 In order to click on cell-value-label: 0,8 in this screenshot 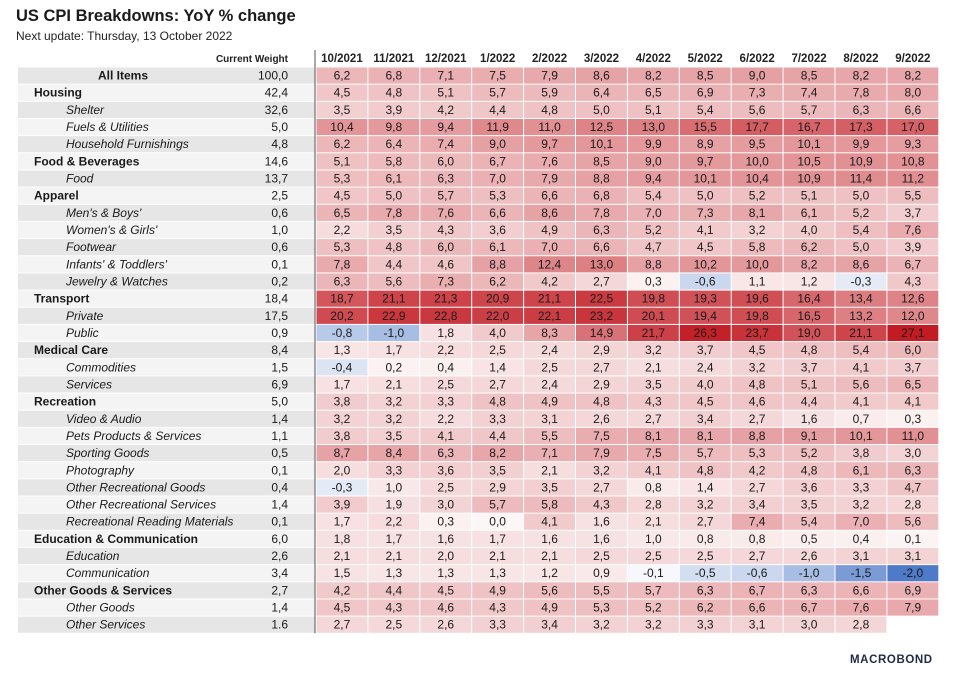, I will do `click(757, 539)`.